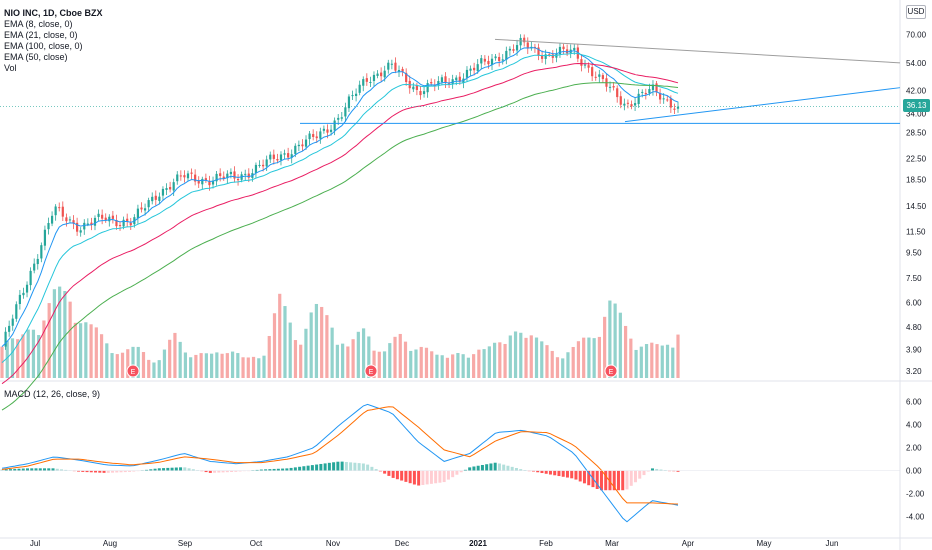 Image resolution: width=932 pixels, height=550 pixels. What do you see at coordinates (53, 13) in the screenshot?
I see `symbol-title: NIO INC, 1D, Cboe BZX` at bounding box center [53, 13].